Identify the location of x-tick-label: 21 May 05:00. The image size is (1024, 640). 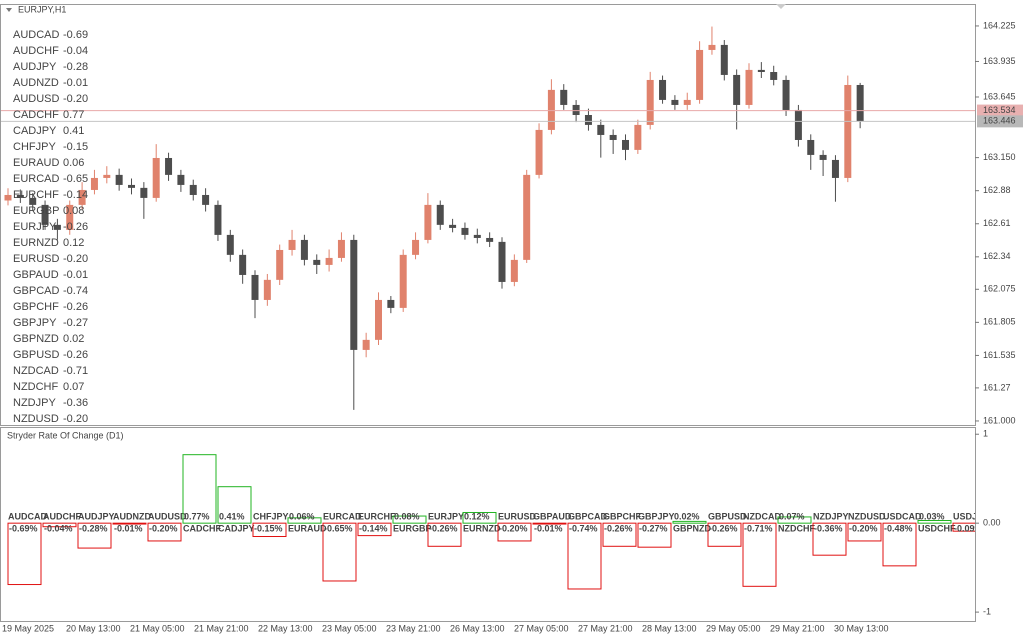
(157, 628).